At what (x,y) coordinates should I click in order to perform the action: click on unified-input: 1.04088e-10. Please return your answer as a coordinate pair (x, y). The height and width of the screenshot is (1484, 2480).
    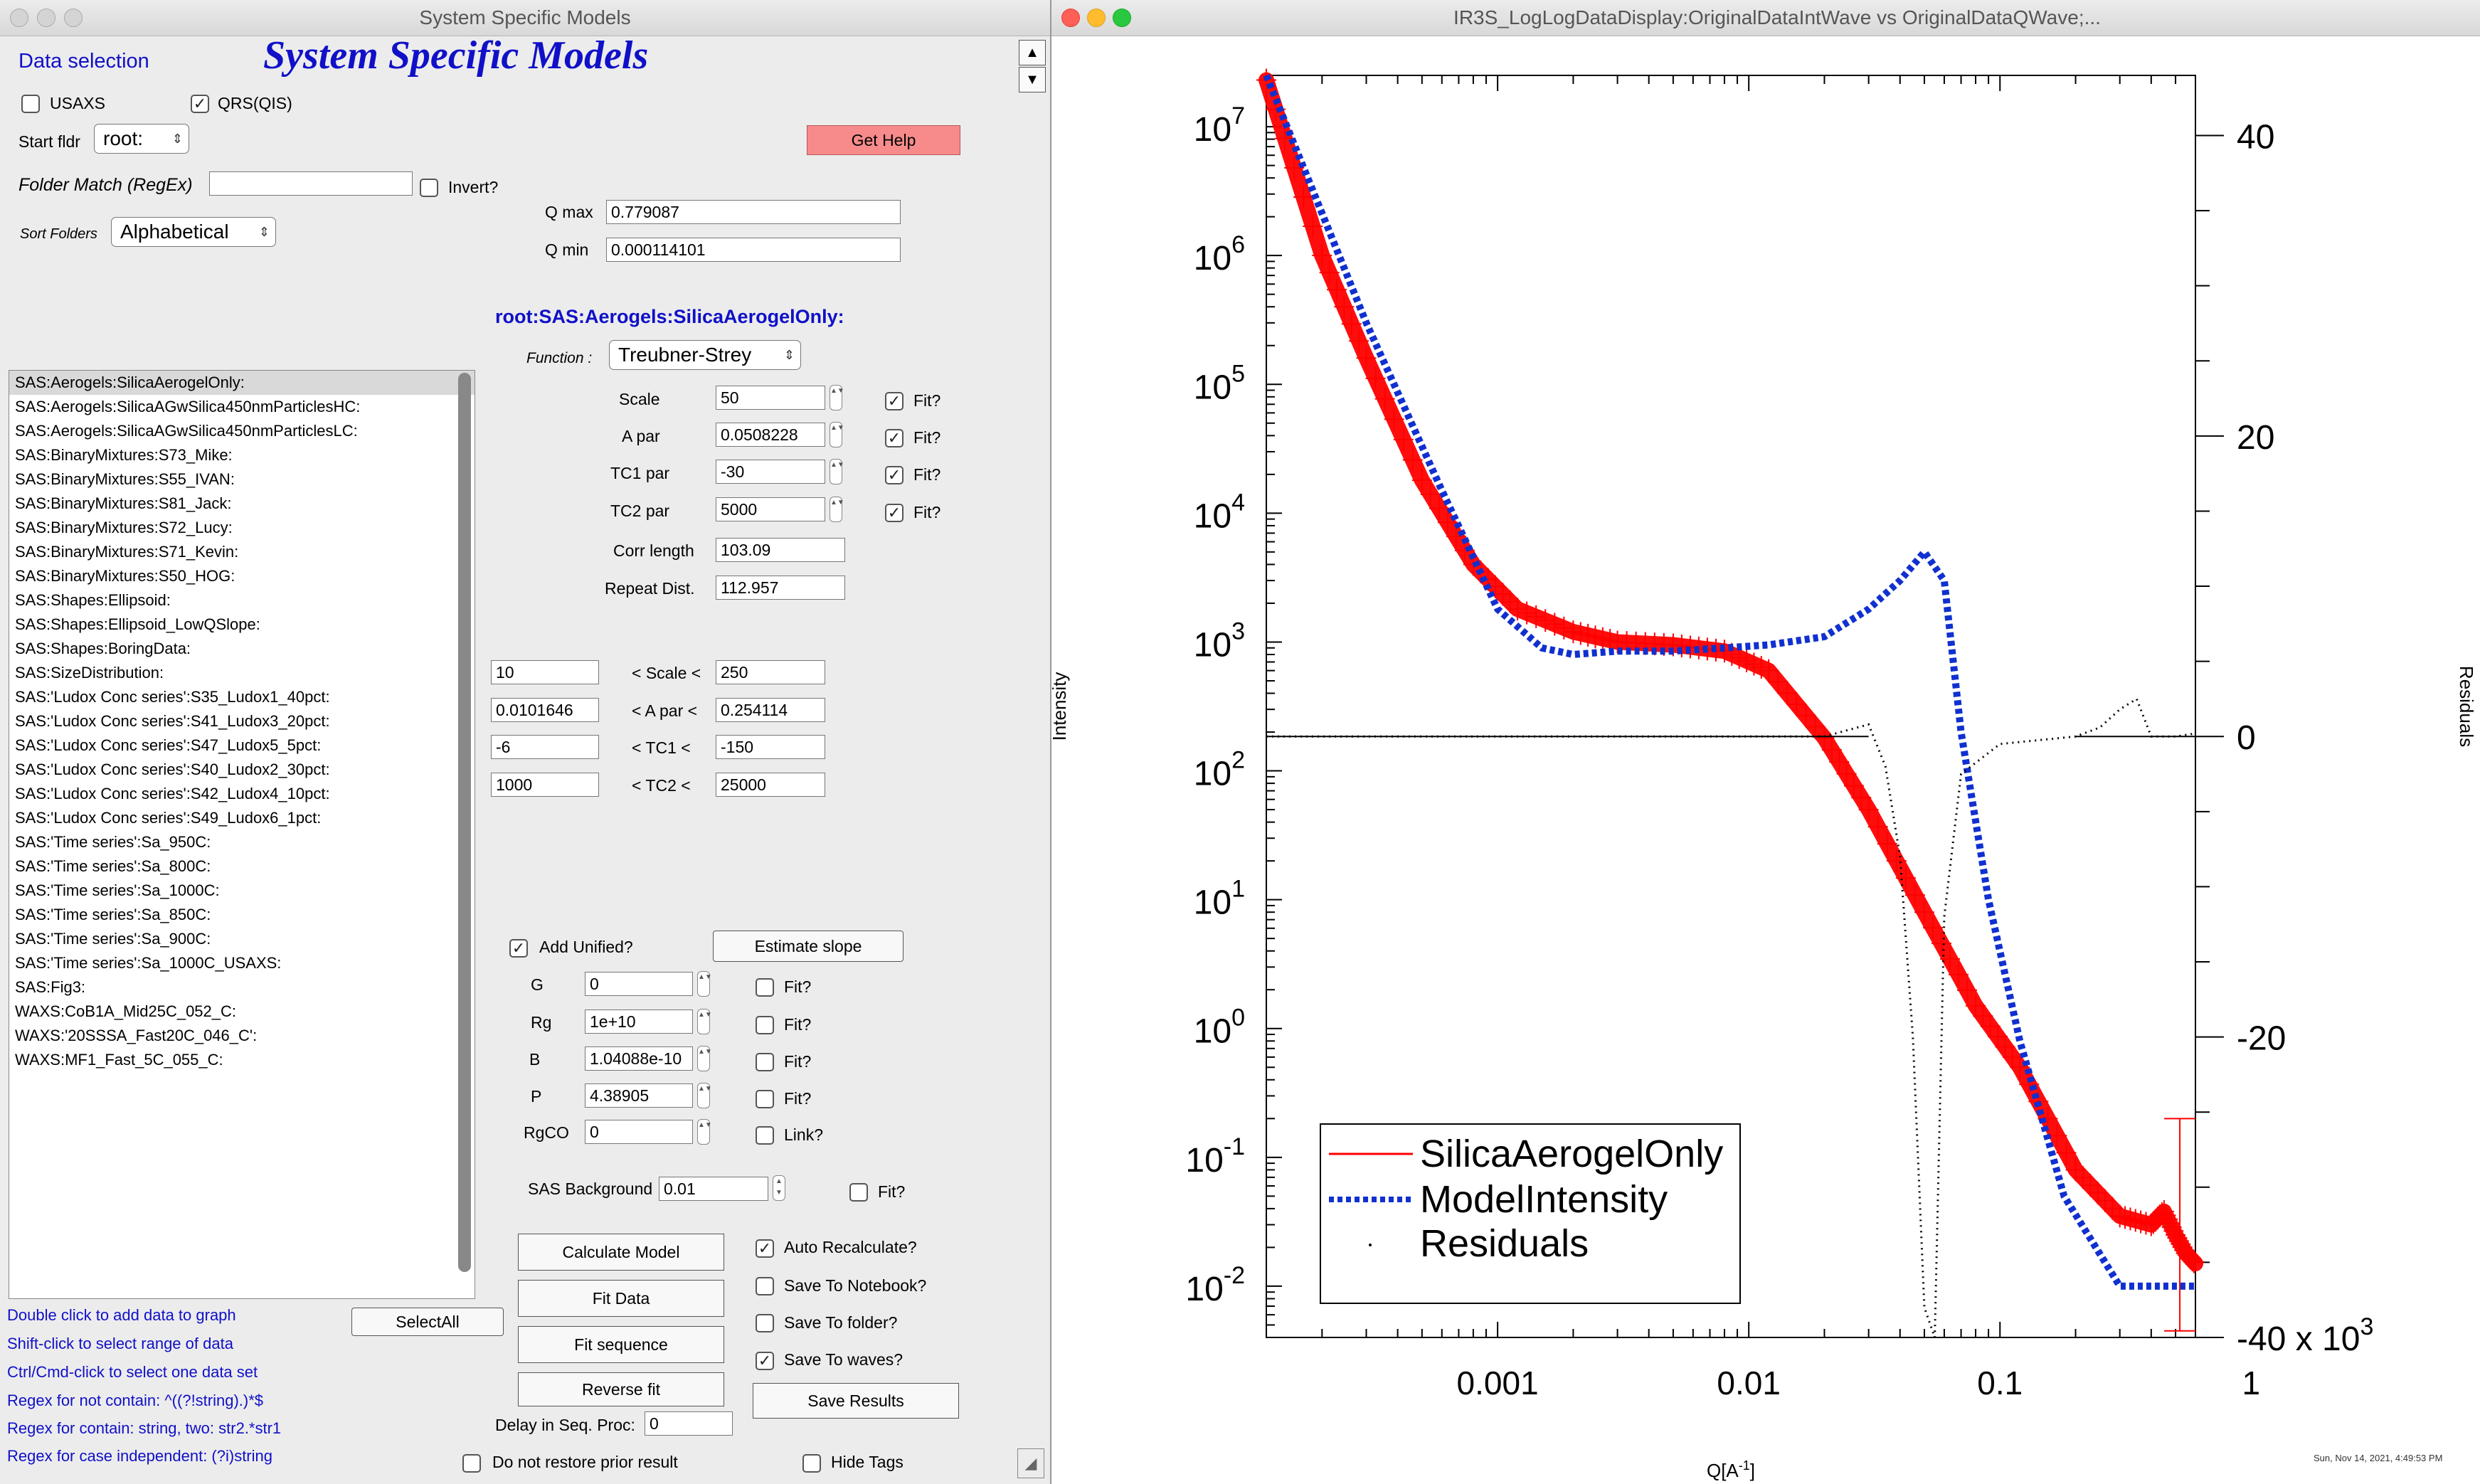
    Looking at the image, I should click on (639, 1058).